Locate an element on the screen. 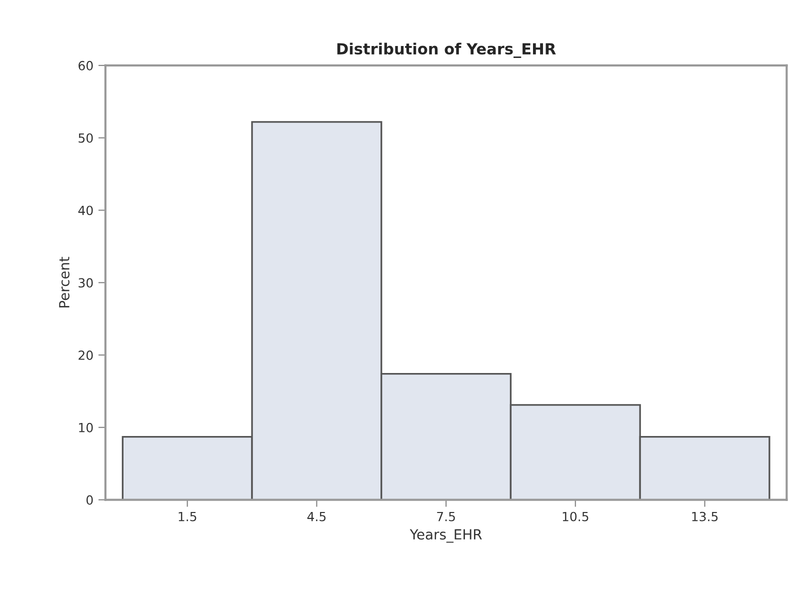 The height and width of the screenshot is (595, 811). y-tick-label: 30 is located at coordinates (85, 283).